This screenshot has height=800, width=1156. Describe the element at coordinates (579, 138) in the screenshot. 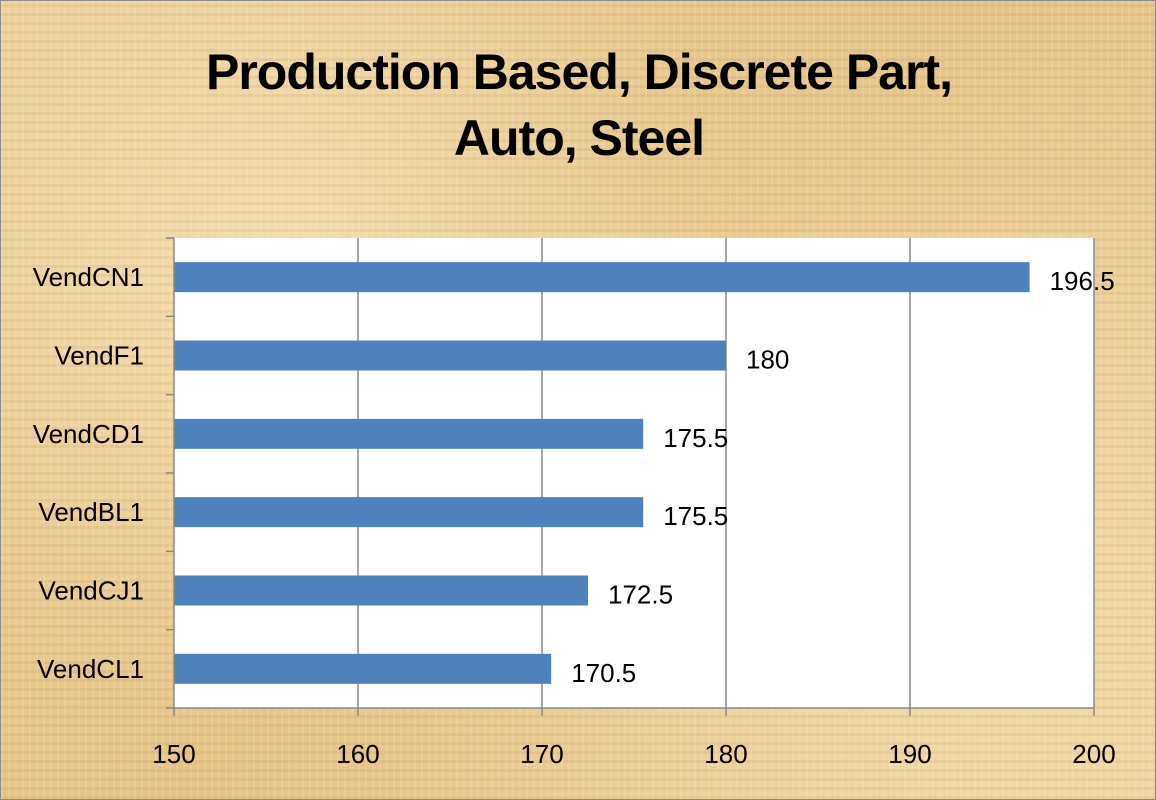

I see `chart-title-line-2: Auto, Steel` at that location.